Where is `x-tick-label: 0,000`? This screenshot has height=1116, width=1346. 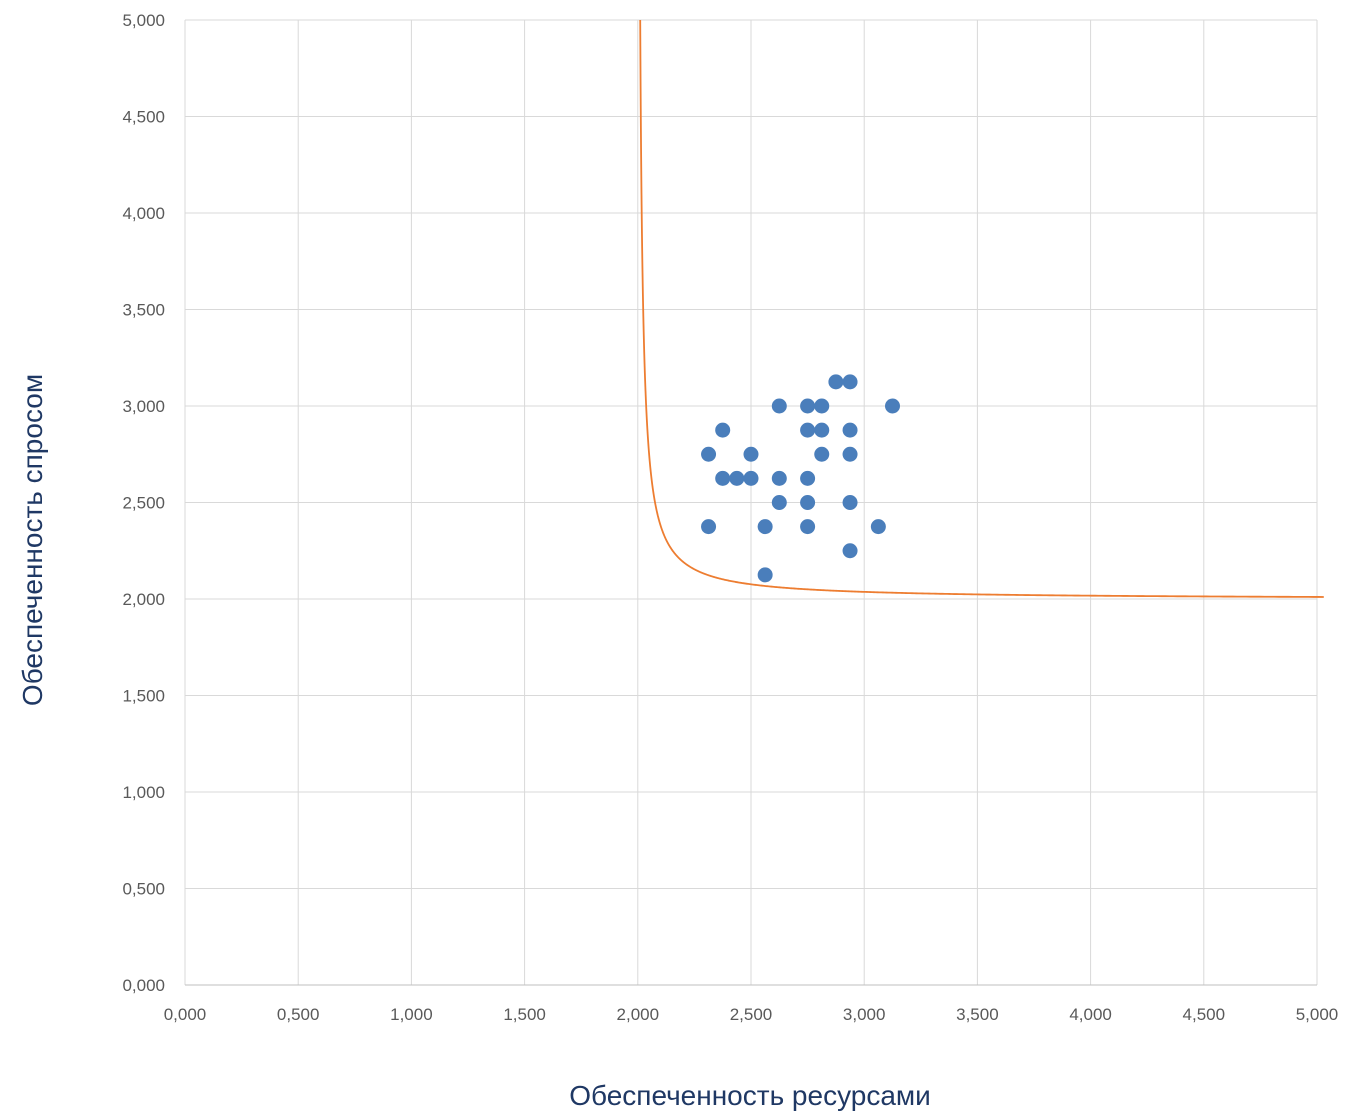
x-tick-label: 0,000 is located at coordinates (185, 1014).